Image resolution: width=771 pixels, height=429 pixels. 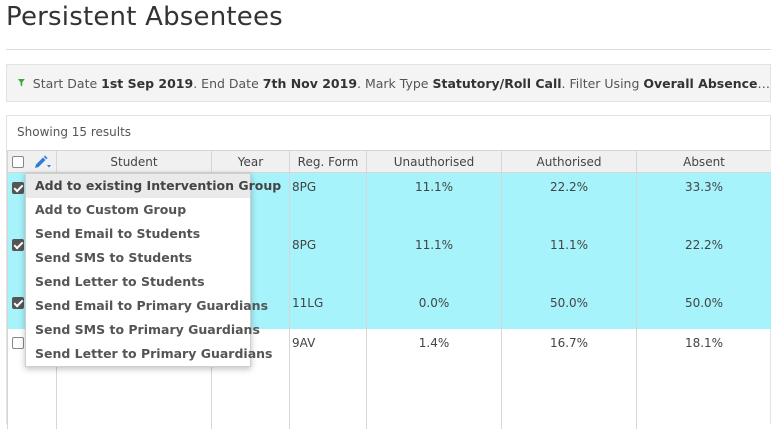 What do you see at coordinates (392, 83) in the screenshot?
I see `filter-mark-label: . Mark Type` at bounding box center [392, 83].